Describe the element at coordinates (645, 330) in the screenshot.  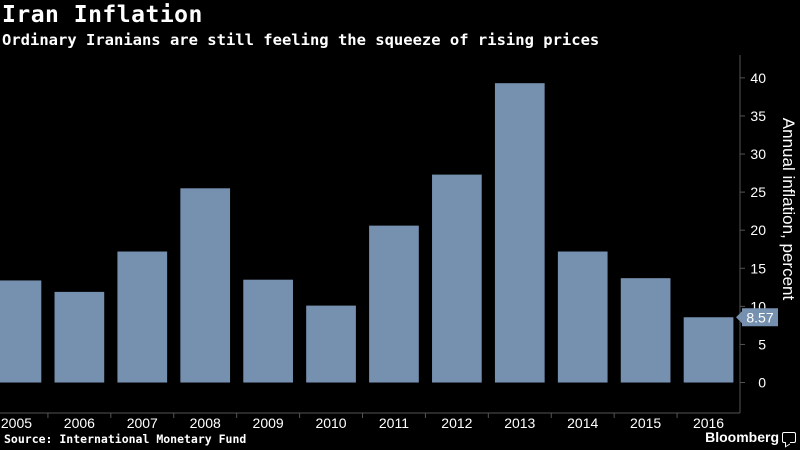
I see `bar-2015` at that location.